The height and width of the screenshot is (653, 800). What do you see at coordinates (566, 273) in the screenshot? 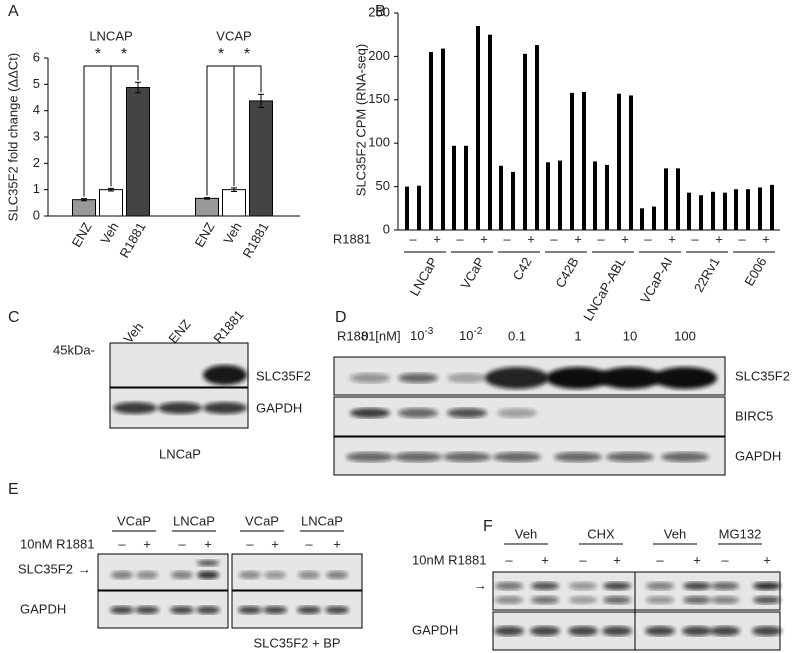
I see `x-tick-label: C42B` at bounding box center [566, 273].